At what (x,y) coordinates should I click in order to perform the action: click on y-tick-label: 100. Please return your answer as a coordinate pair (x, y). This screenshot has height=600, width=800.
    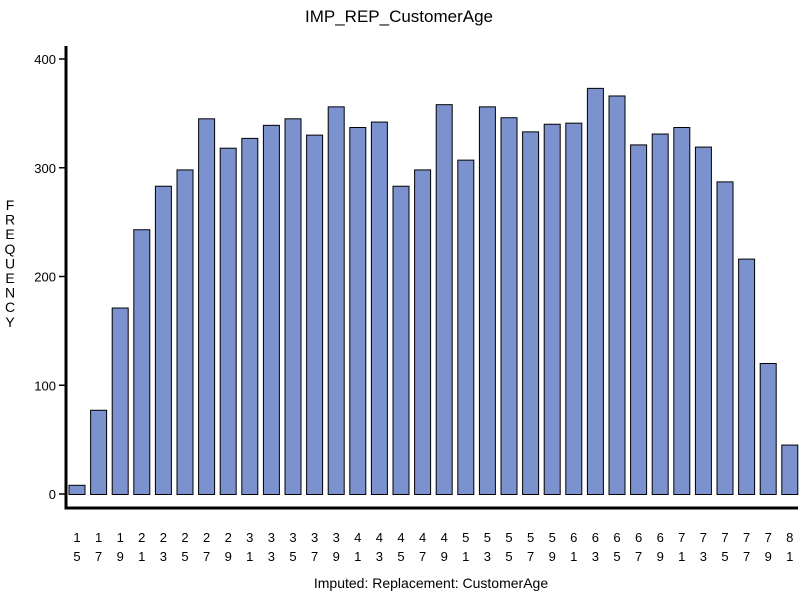
    Looking at the image, I should click on (45, 385).